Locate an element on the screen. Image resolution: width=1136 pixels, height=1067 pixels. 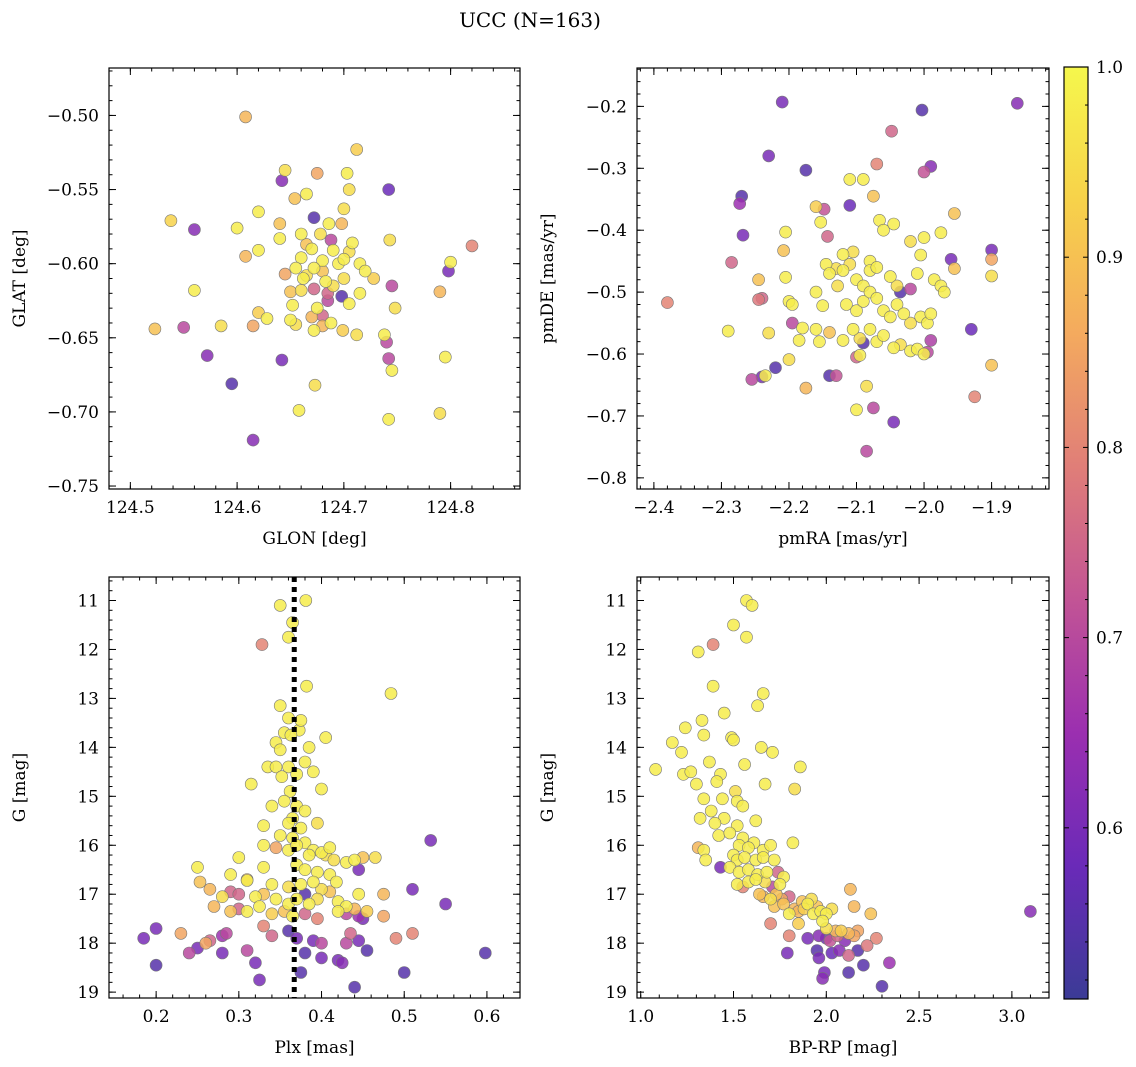
y-tick-label: −0.8 is located at coordinates (606, 479).